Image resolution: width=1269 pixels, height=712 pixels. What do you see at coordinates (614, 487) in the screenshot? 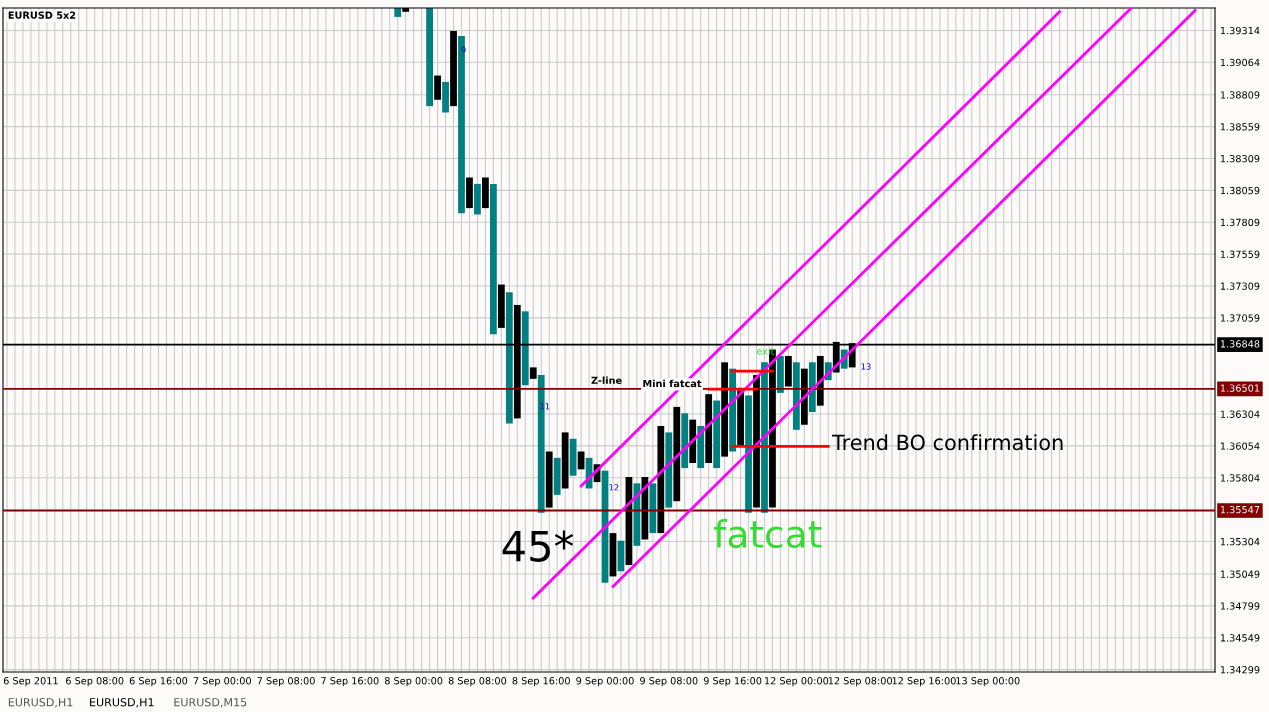
I see `annotation: 12` at bounding box center [614, 487].